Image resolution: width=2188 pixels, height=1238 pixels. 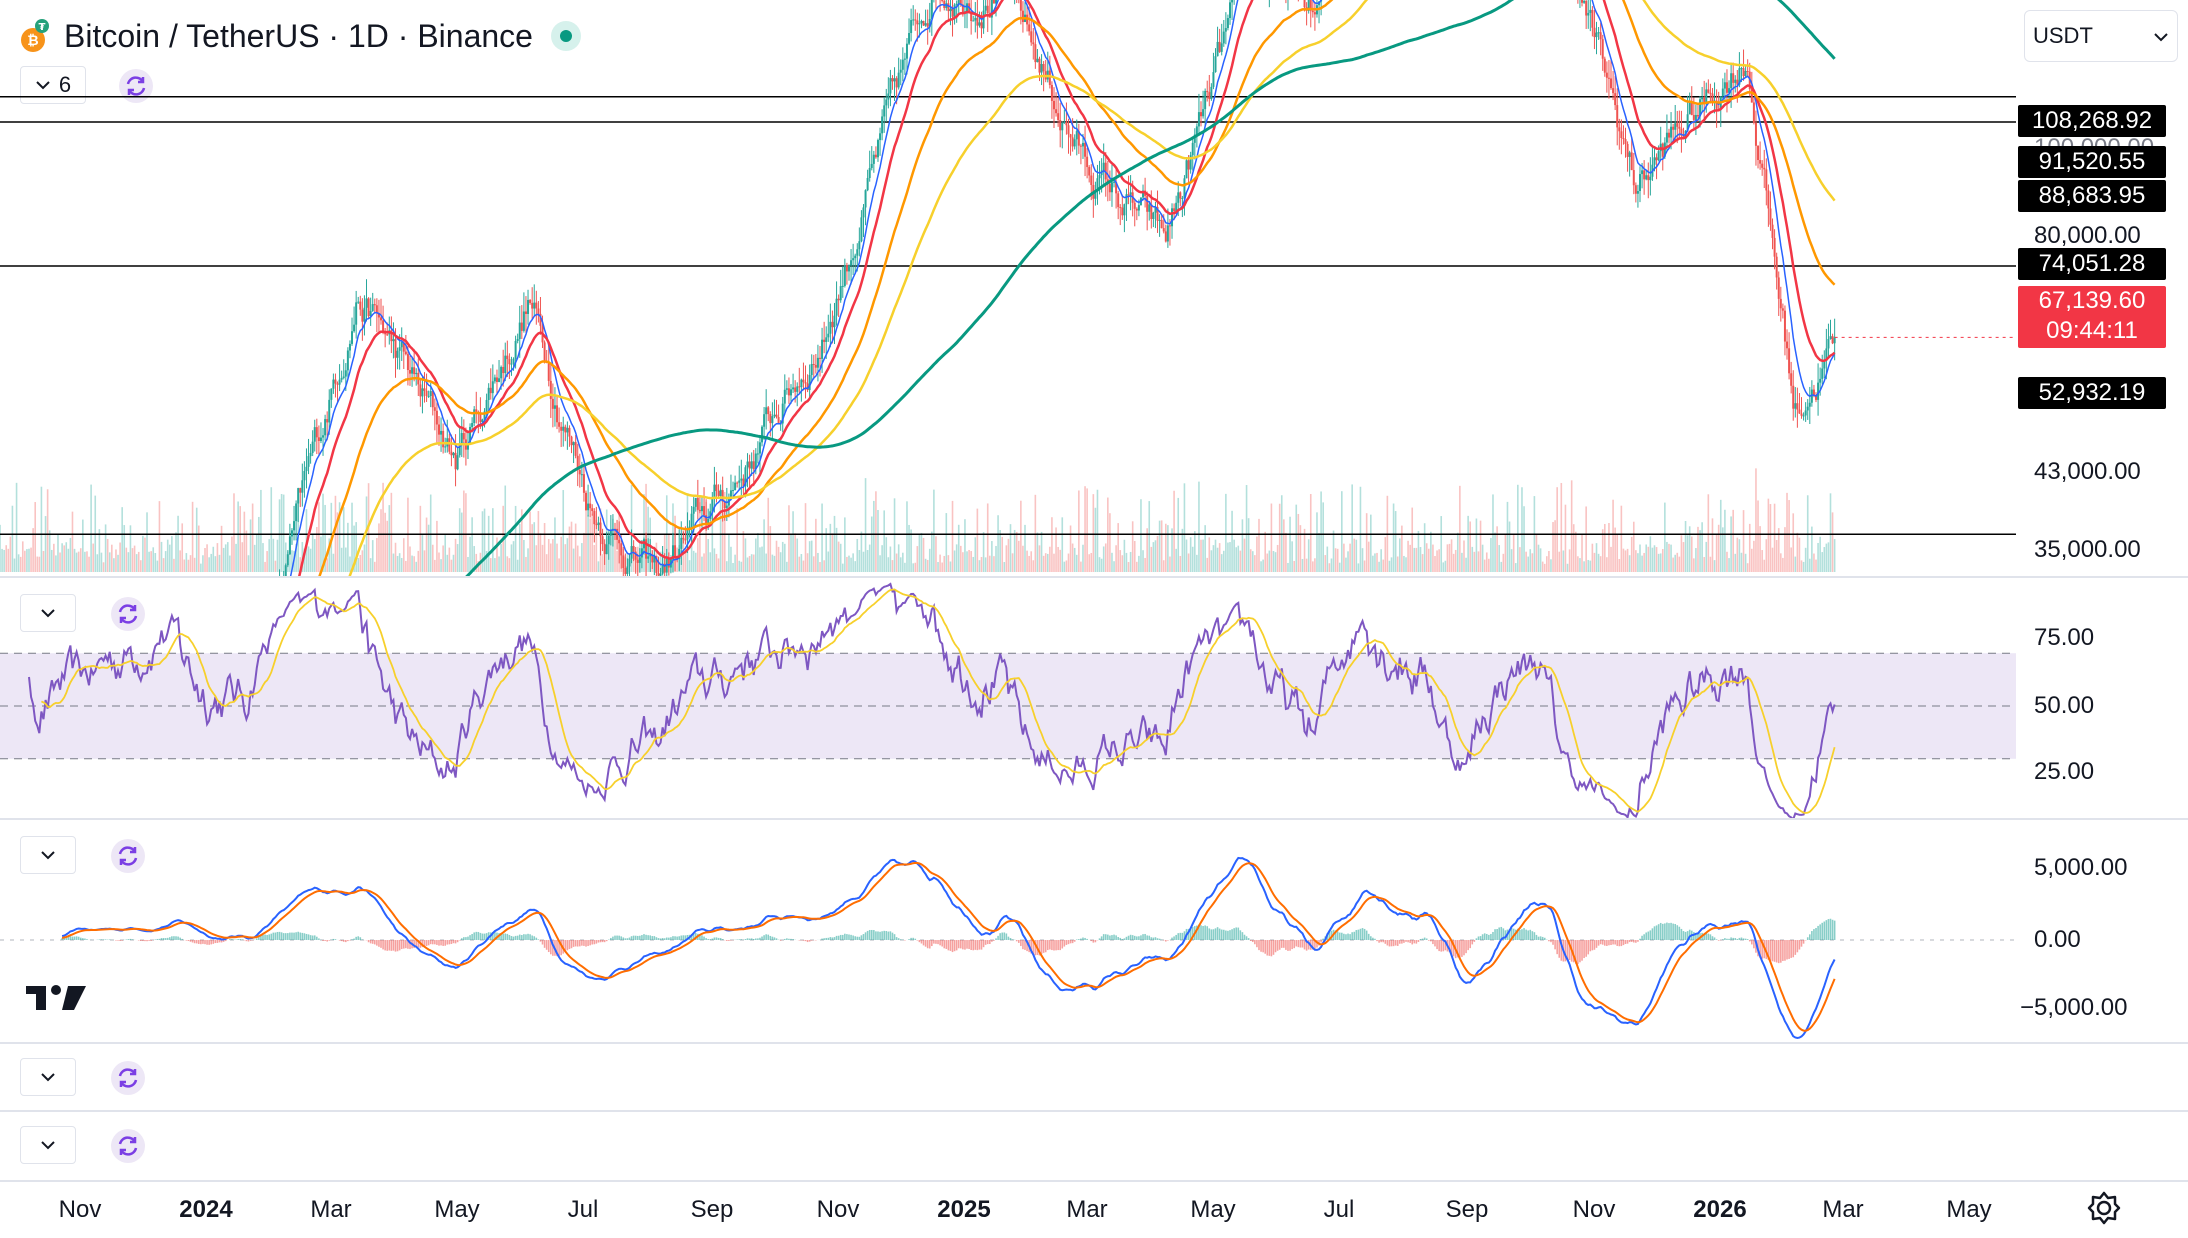 I want to click on last-price-tag: 67,139.60 09:44:11, so click(x=2092, y=317).